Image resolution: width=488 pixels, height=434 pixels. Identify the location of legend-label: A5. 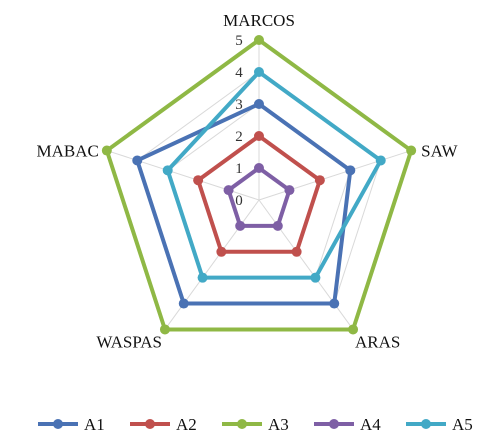
(462, 424).